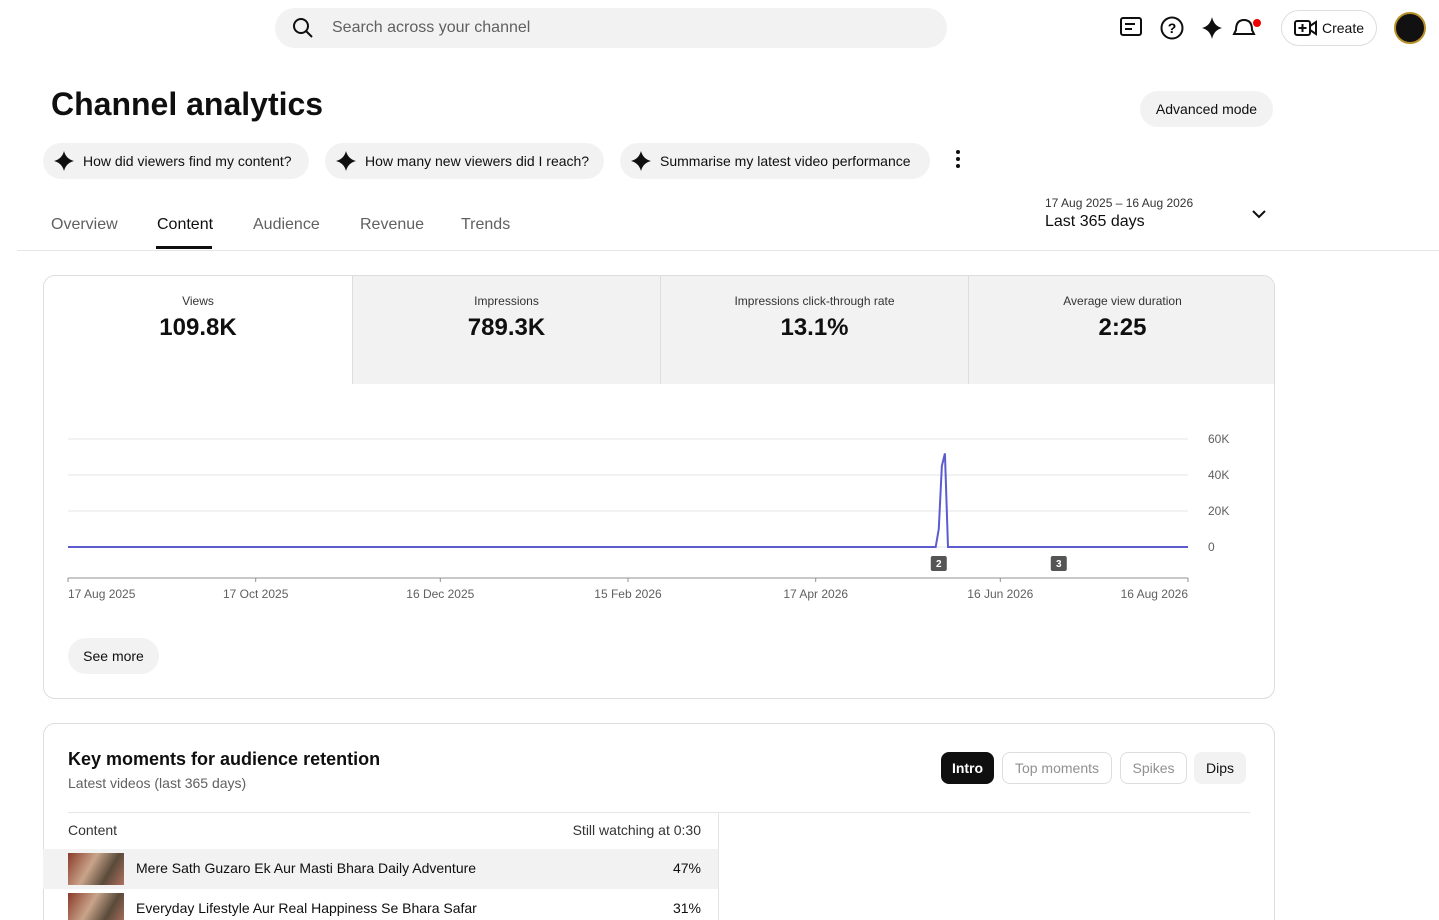 The height and width of the screenshot is (920, 1439). I want to click on header-icons: ?, so click(1193, 28).